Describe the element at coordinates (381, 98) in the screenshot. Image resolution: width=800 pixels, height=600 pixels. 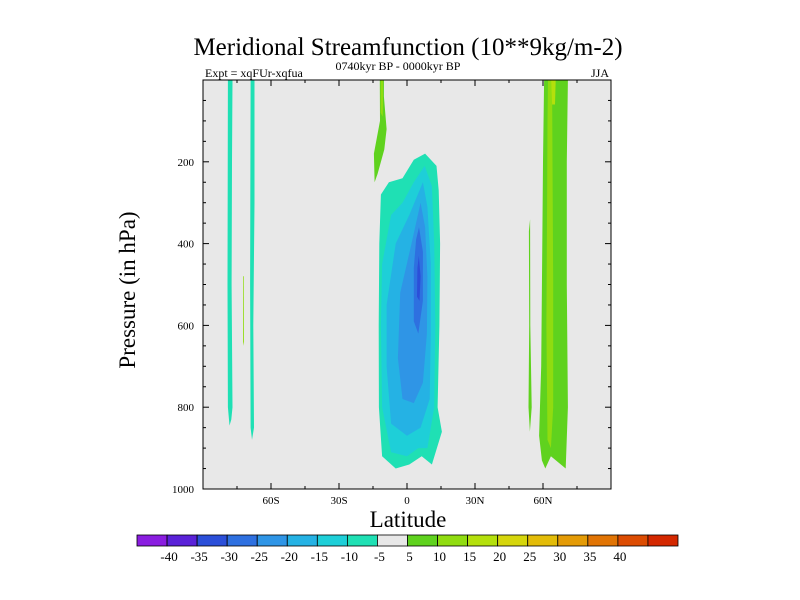
I see `contour-spike-12s-inner` at that location.